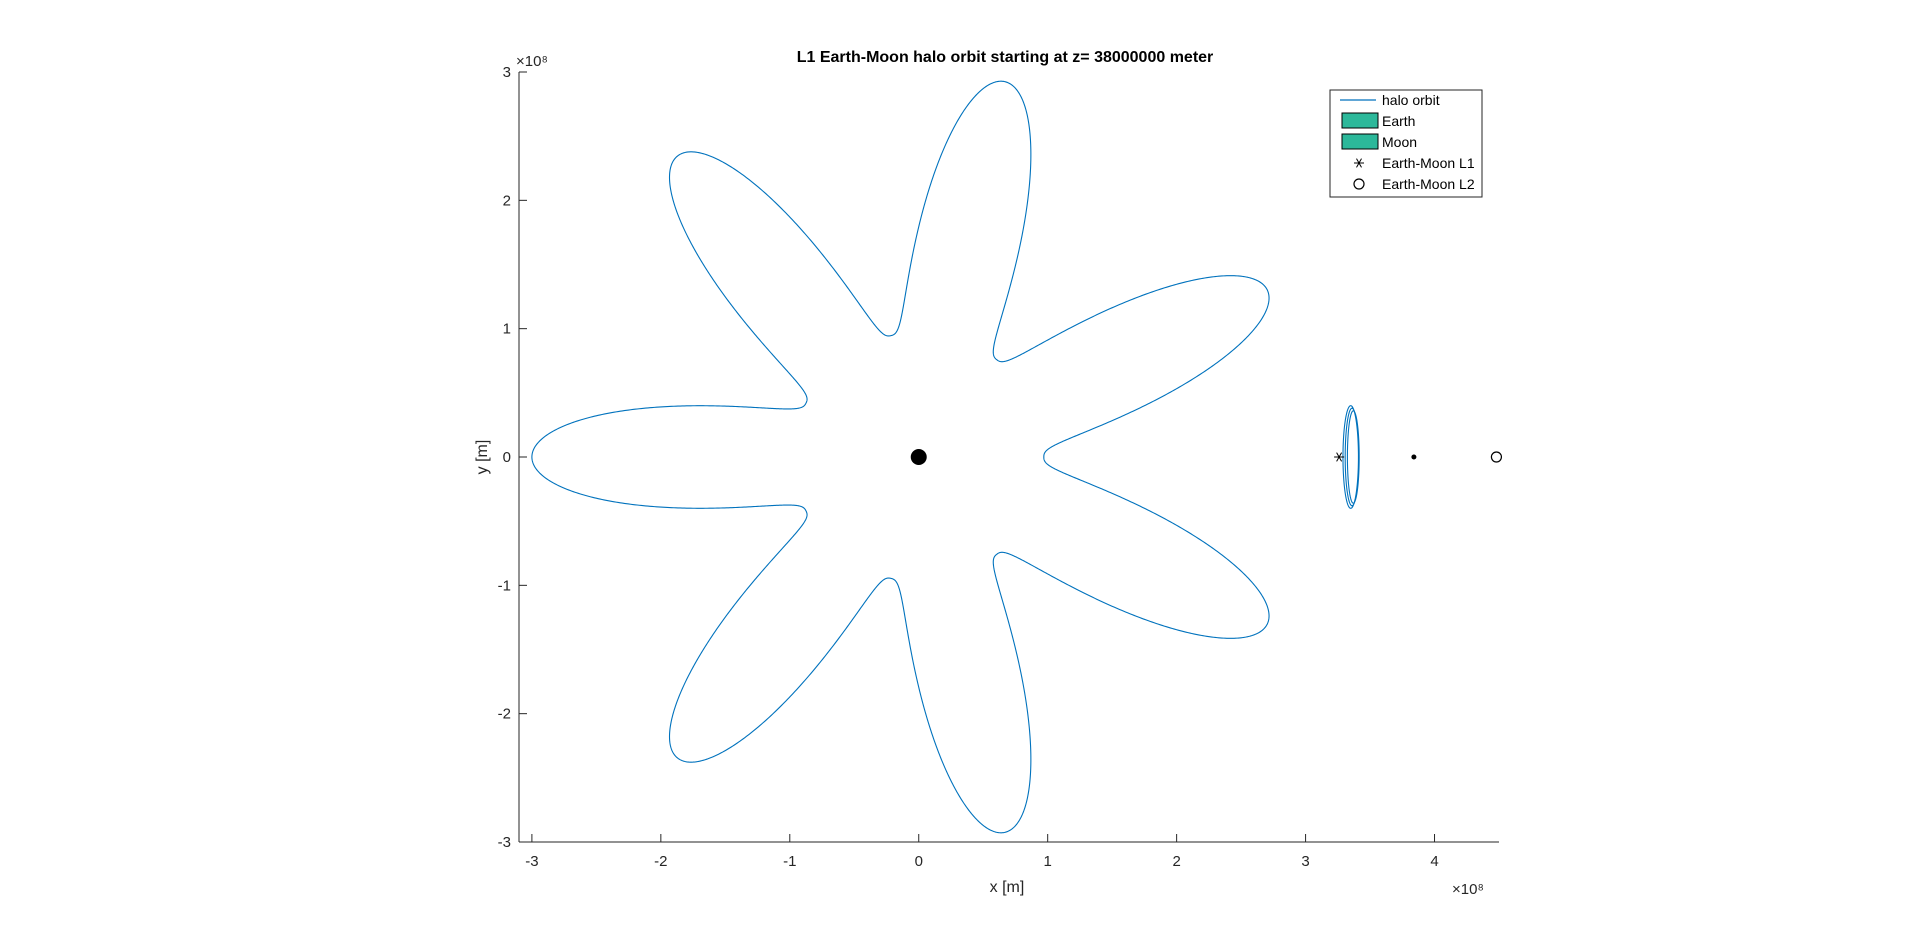  I want to click on earth-moon-l1-marker, so click(1339, 457).